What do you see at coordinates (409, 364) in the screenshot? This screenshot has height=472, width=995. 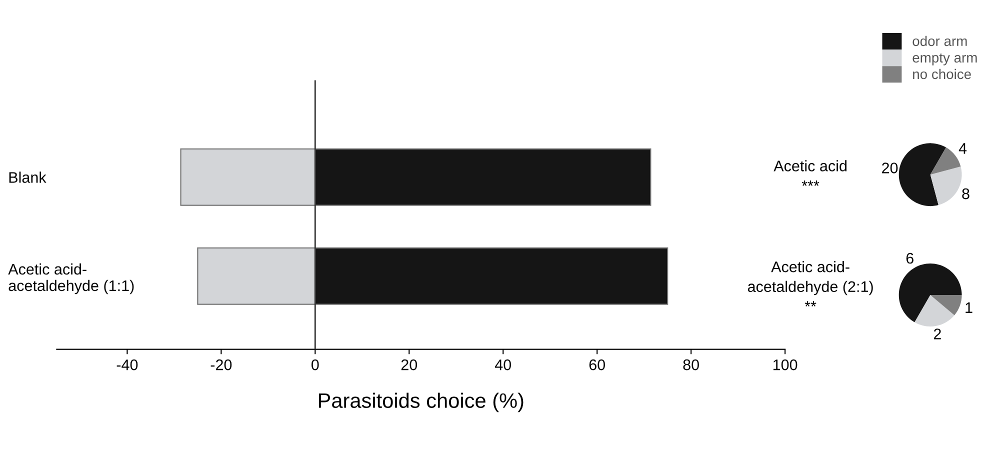 I see `x-tick-label: 20` at bounding box center [409, 364].